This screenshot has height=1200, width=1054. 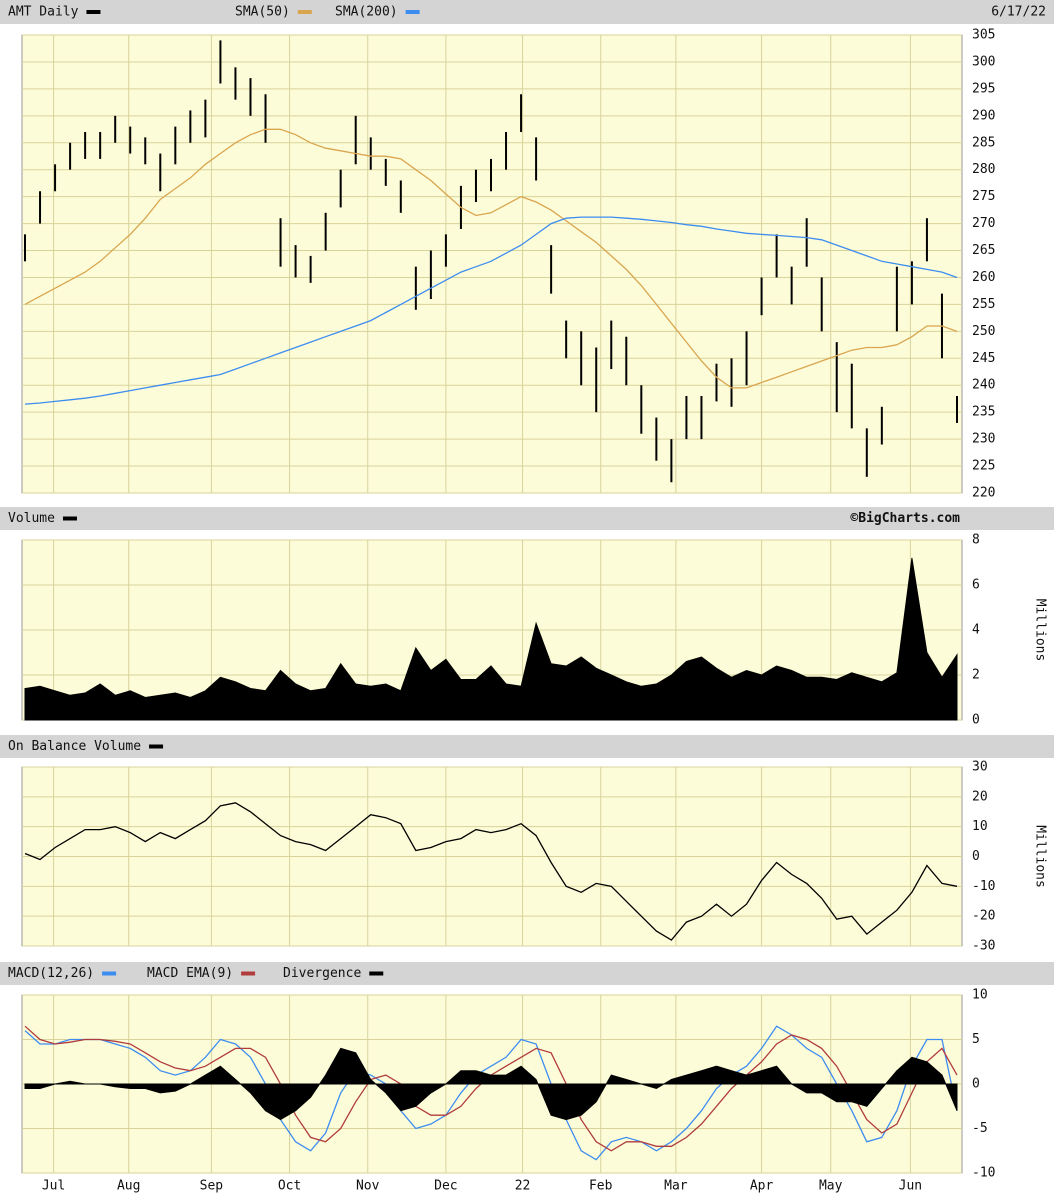 What do you see at coordinates (983, 385) in the screenshot?
I see `y-tick-label: 240` at bounding box center [983, 385].